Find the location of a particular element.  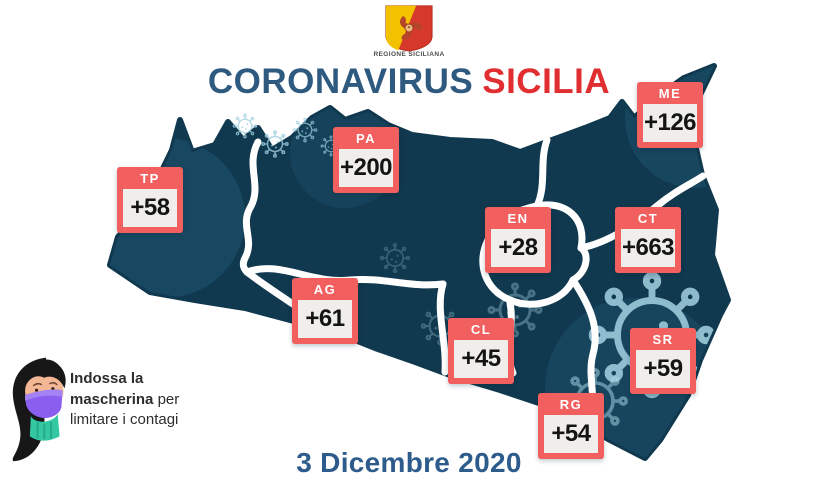

province-box-ag: AG +61 is located at coordinates (325, 311).